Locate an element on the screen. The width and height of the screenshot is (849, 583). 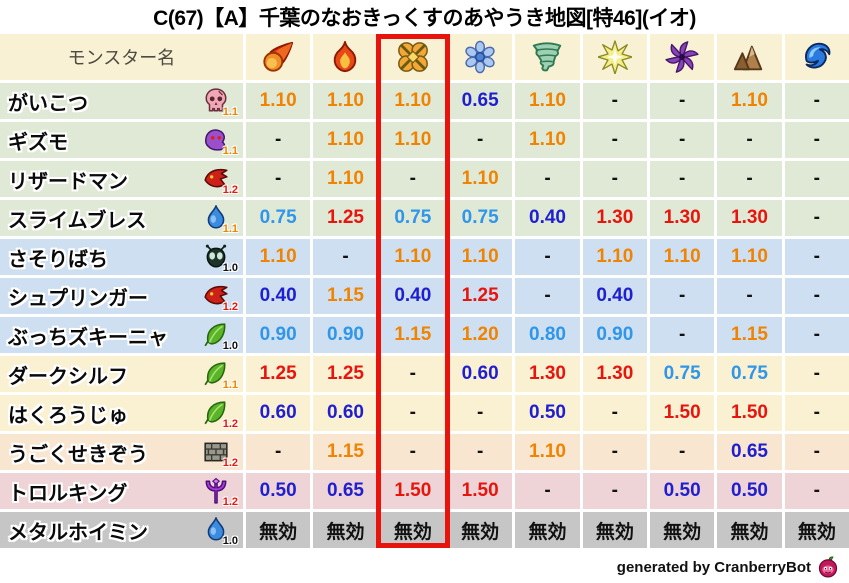
monster-level-badge: 1.0 is located at coordinates (230, 268).